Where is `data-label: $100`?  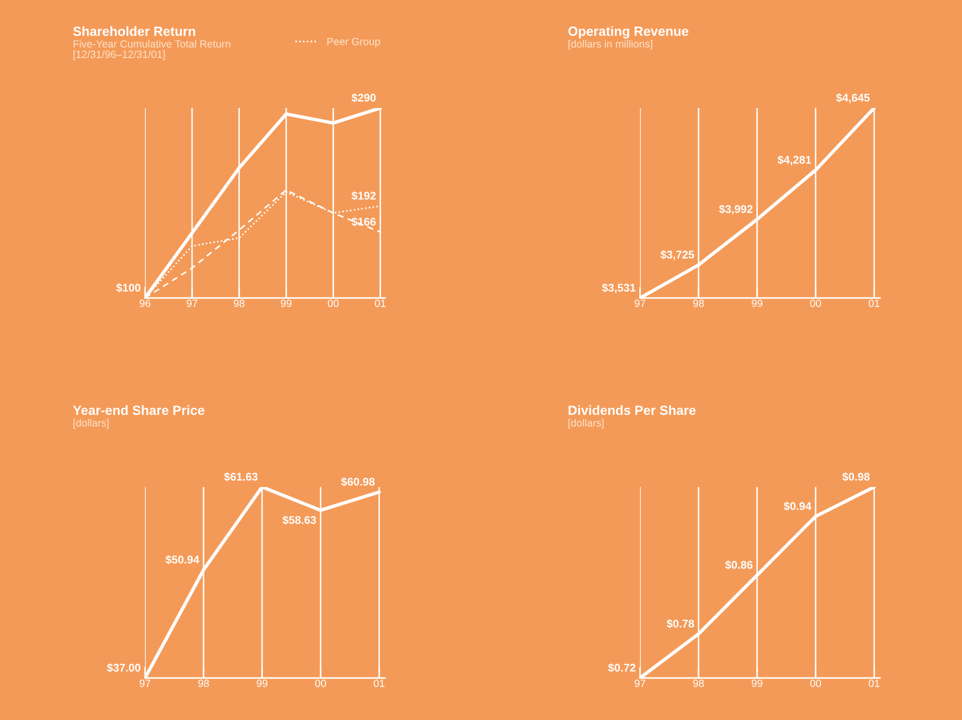
data-label: $100 is located at coordinates (128, 287).